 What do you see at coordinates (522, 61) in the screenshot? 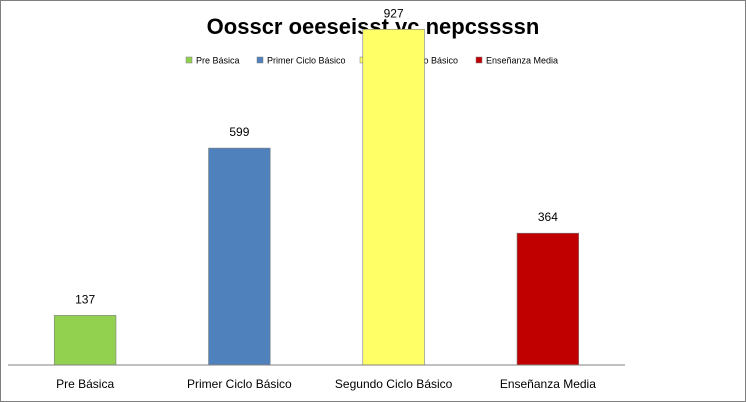
I see `legend-label-4: Enseñanza Media` at bounding box center [522, 61].